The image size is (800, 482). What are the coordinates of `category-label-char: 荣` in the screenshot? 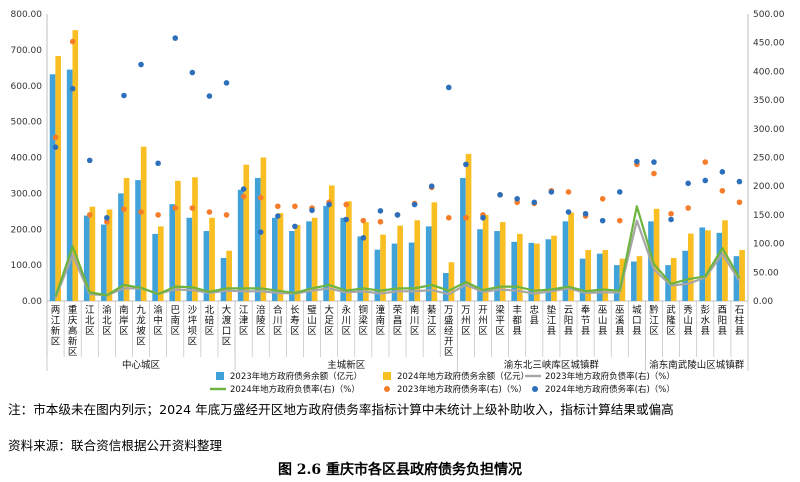 It's located at (398, 310).